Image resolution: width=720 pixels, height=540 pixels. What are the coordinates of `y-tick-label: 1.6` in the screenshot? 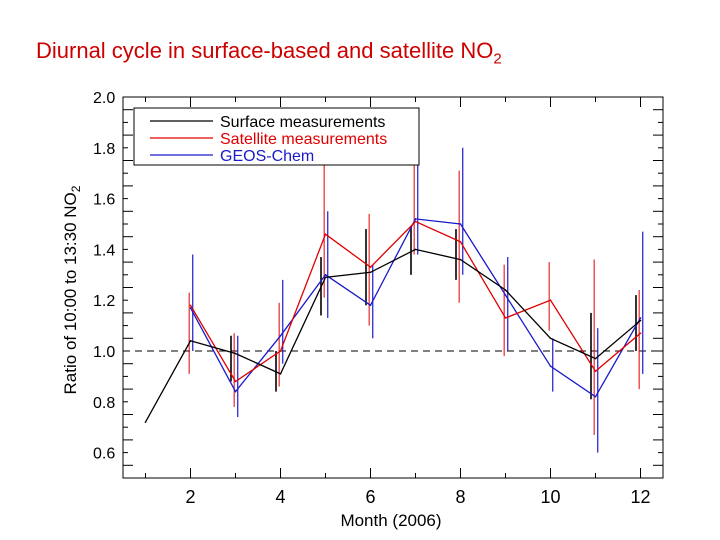 It's located at (104, 200).